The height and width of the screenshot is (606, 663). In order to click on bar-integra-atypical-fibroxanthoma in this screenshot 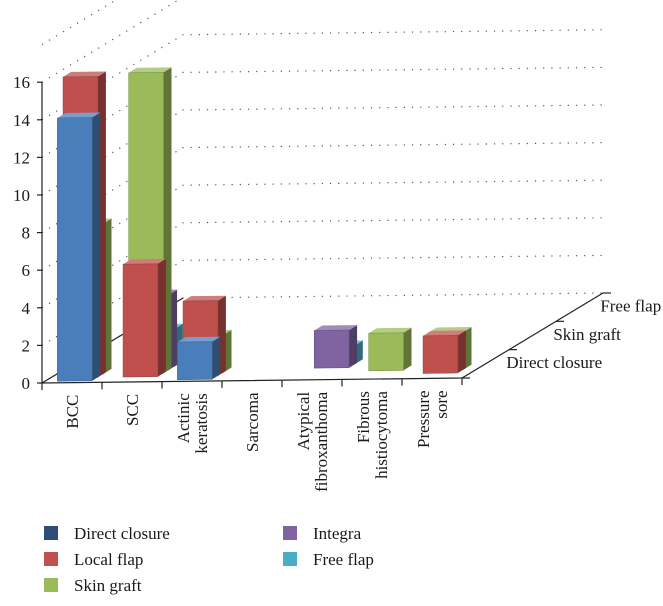, I will do `click(335, 347)`.